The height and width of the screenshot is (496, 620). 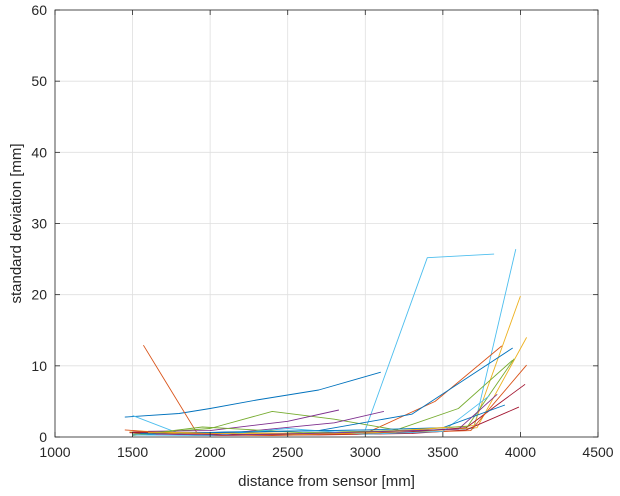 I want to click on x-tick-label: 2500, so click(x=287, y=452).